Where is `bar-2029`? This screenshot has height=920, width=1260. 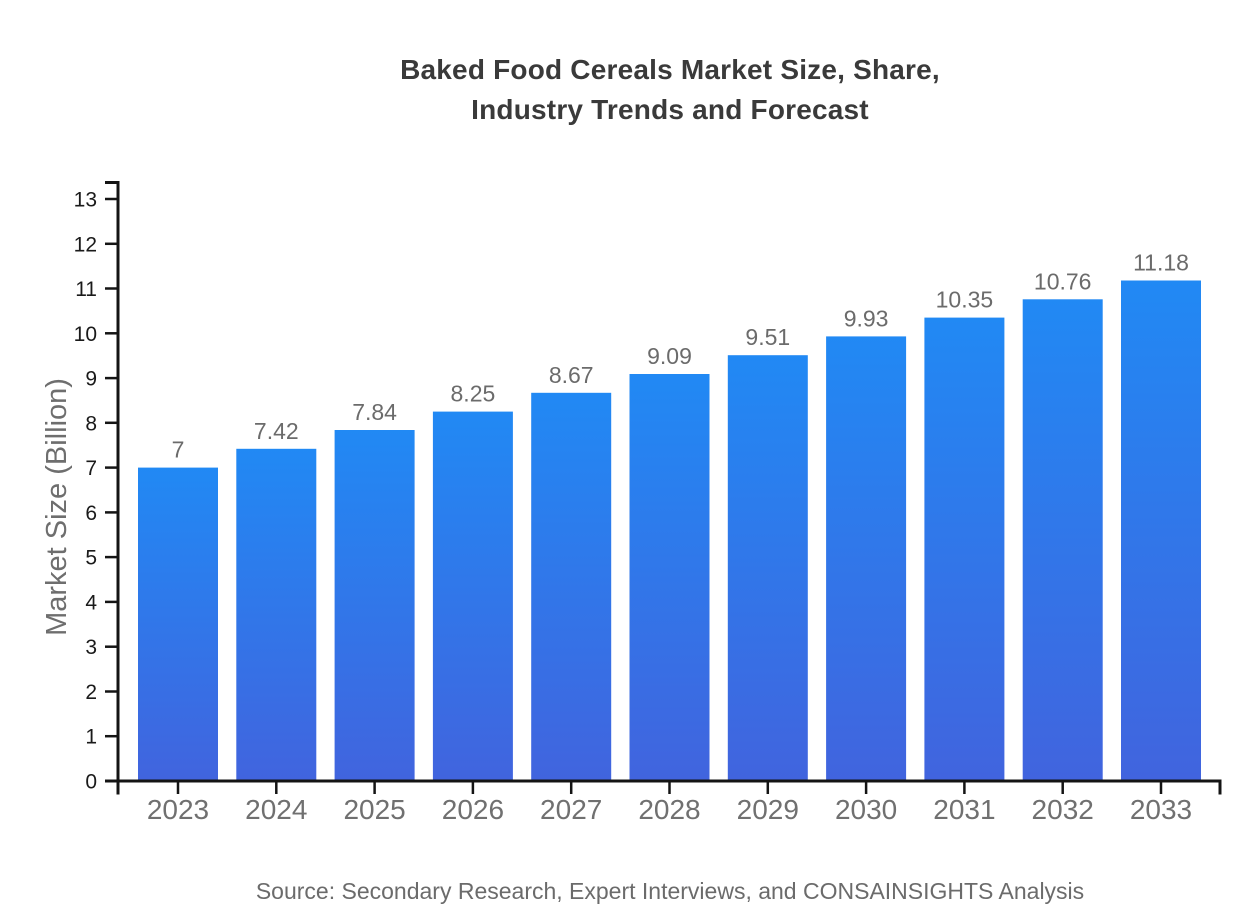
bar-2029 is located at coordinates (767, 568).